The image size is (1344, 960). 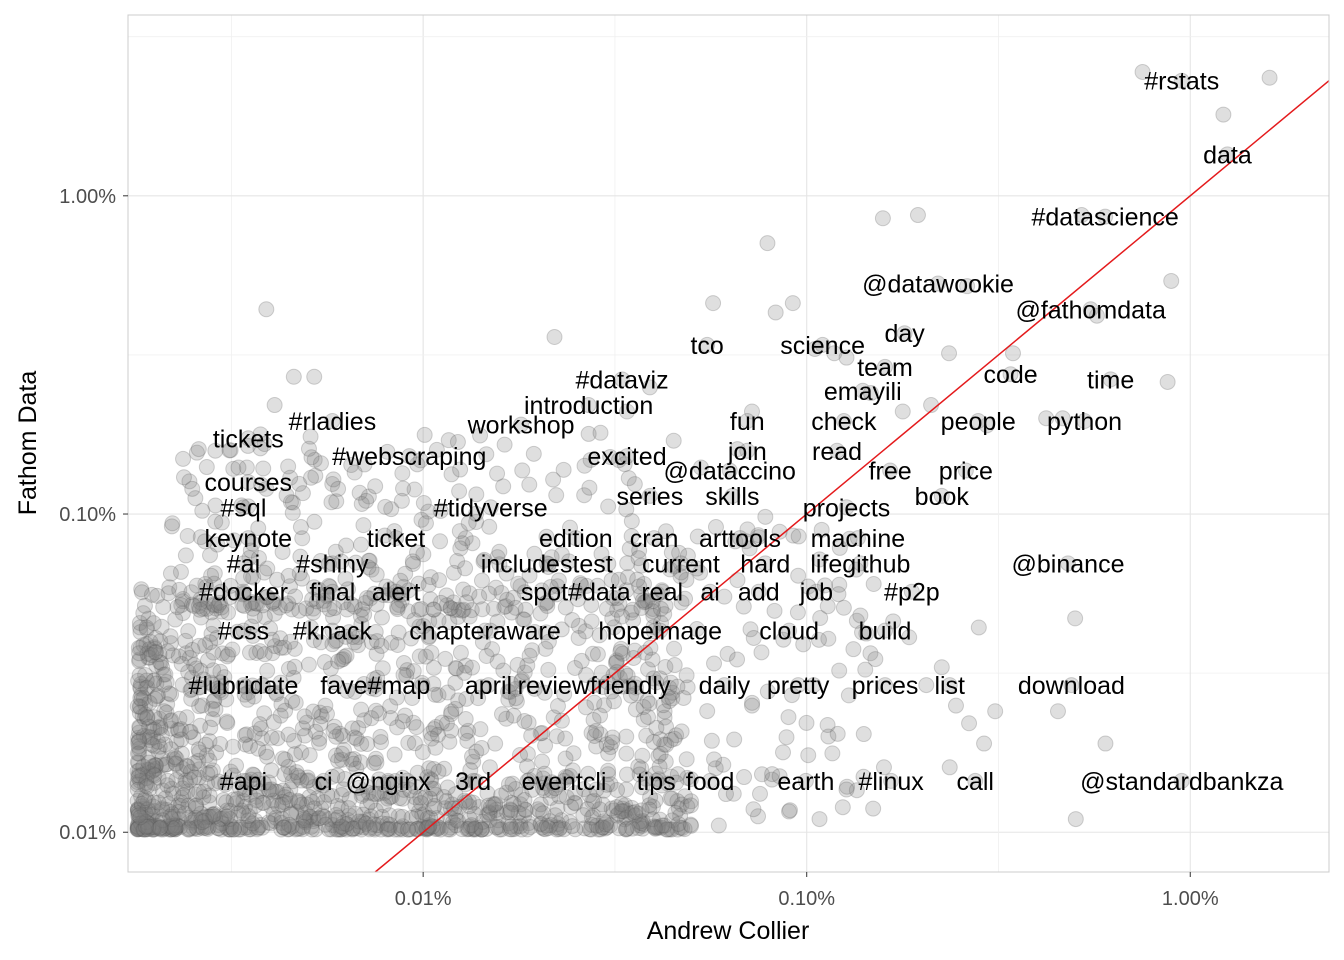 What do you see at coordinates (594, 686) in the screenshot?
I see `word-label: reviewfriendly` at bounding box center [594, 686].